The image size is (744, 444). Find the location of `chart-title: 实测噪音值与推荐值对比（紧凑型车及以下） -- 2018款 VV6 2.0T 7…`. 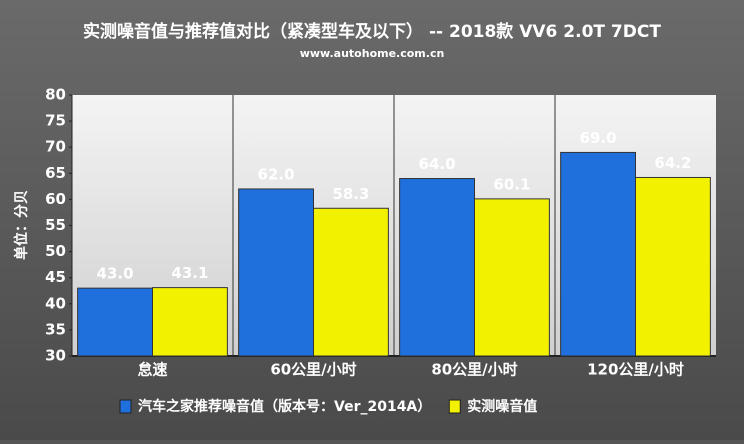

chart-title: 实测噪音值与推荐值对比（紧凑型车及以下） -- 2018款 VV6 2.0T 7… is located at coordinates (372, 31).